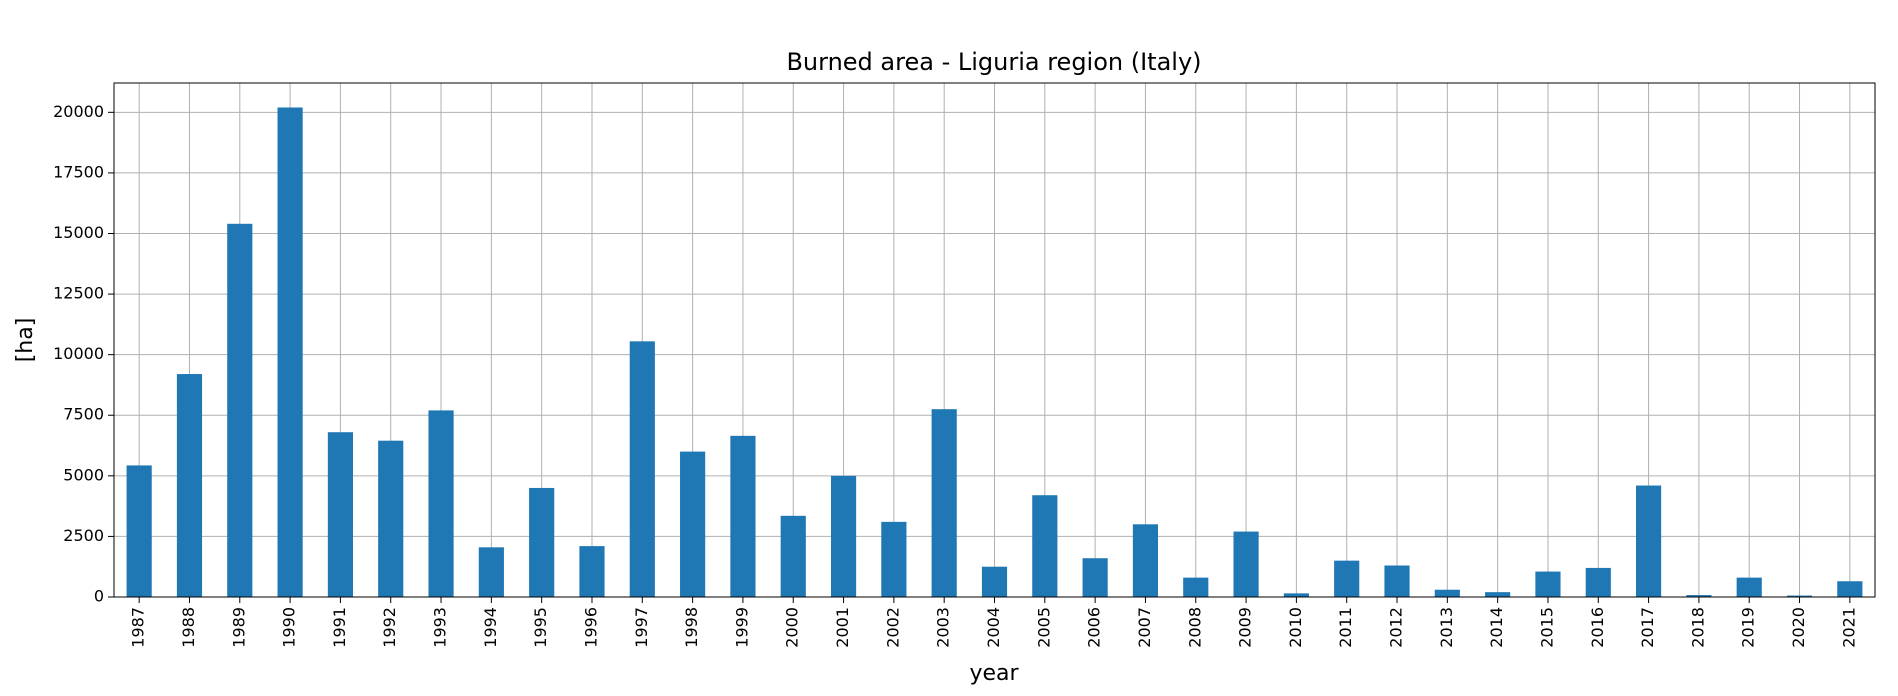 The image size is (1898, 696). What do you see at coordinates (1446, 627) in the screenshot?
I see `x-tick-label: 2013` at bounding box center [1446, 627].